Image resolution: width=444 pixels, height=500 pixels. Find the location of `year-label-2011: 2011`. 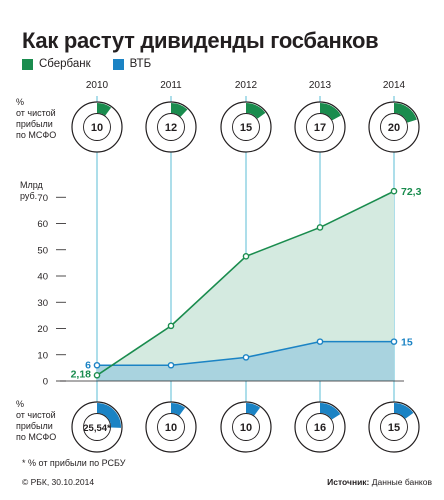

year-label-2011: 2011 is located at coordinates (171, 85).